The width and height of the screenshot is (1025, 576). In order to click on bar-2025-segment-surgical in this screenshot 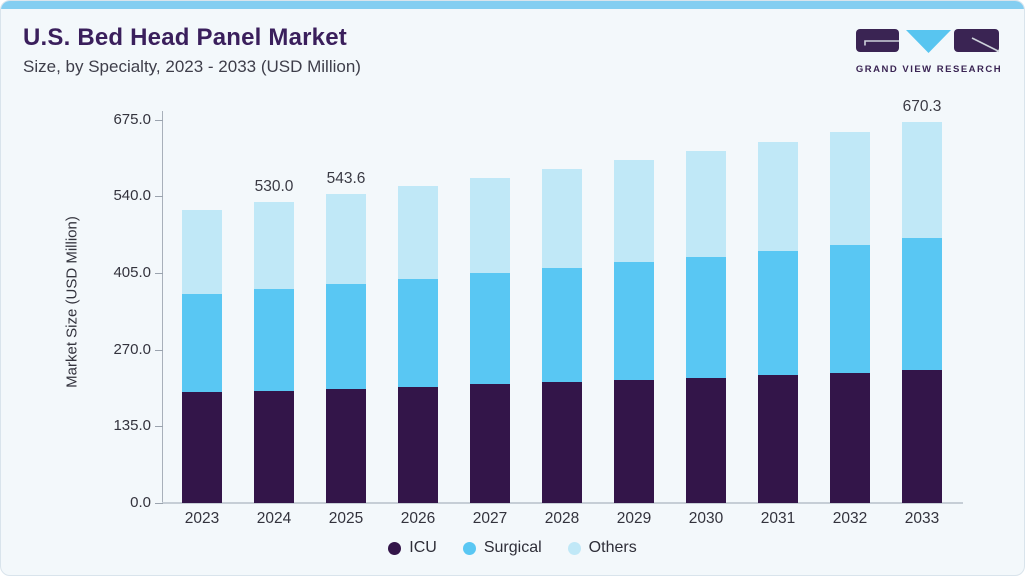, I will do `click(346, 337)`.